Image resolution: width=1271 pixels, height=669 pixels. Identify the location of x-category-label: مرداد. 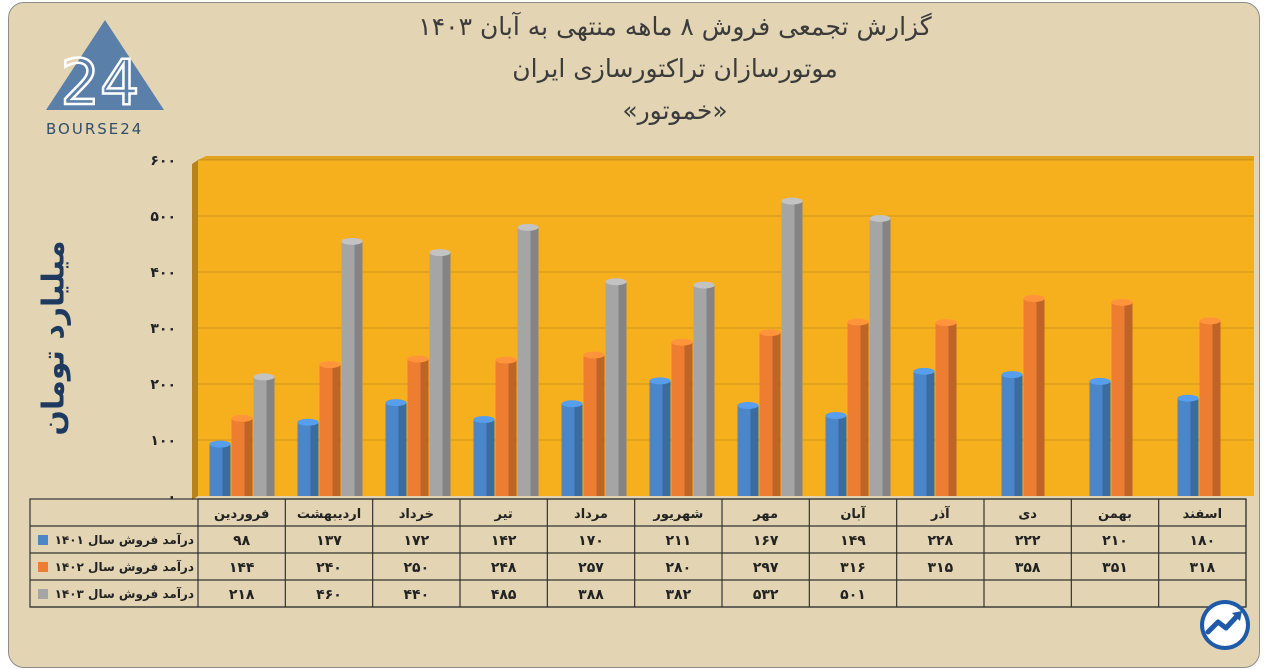
(591, 514).